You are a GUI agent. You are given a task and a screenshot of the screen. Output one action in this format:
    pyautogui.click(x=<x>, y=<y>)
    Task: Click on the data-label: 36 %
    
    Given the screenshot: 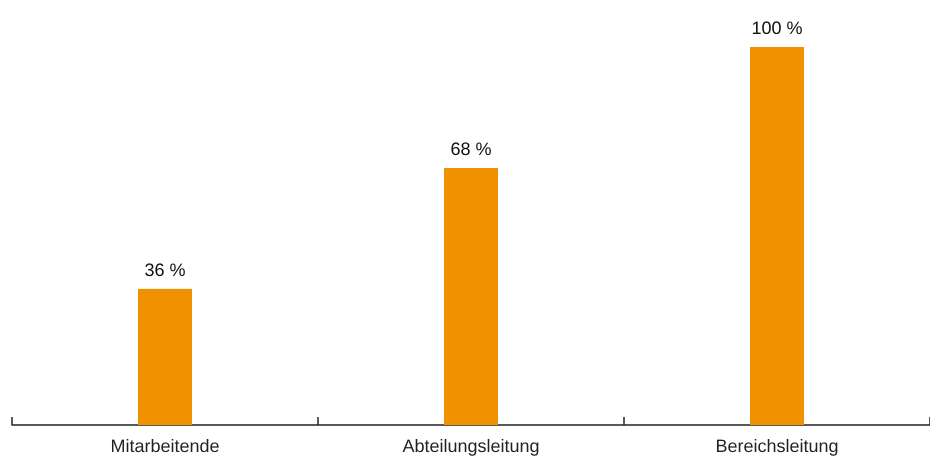 What is the action you would take?
    pyautogui.click(x=165, y=270)
    